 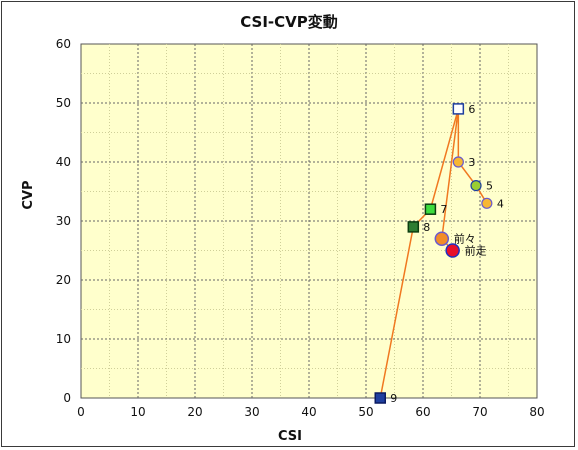 I want to click on y-tick-label: 20, so click(x=63, y=280).